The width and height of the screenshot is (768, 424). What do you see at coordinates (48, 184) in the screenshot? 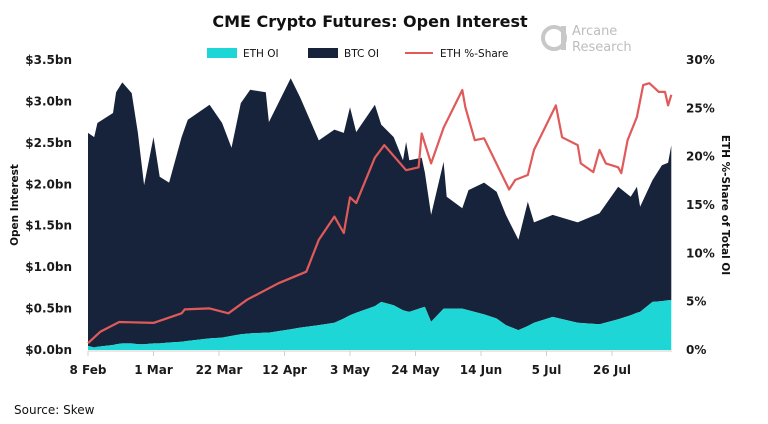
I see `y-tick-label: $2.0bn` at bounding box center [48, 184].